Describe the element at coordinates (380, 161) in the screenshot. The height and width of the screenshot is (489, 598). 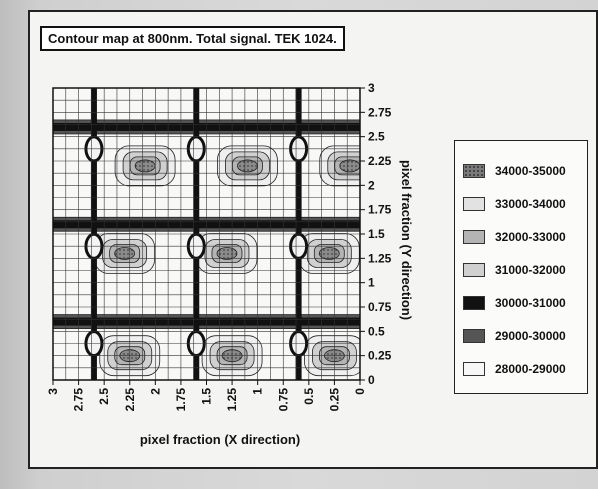
I see `y-tick-label: 2.25` at that location.